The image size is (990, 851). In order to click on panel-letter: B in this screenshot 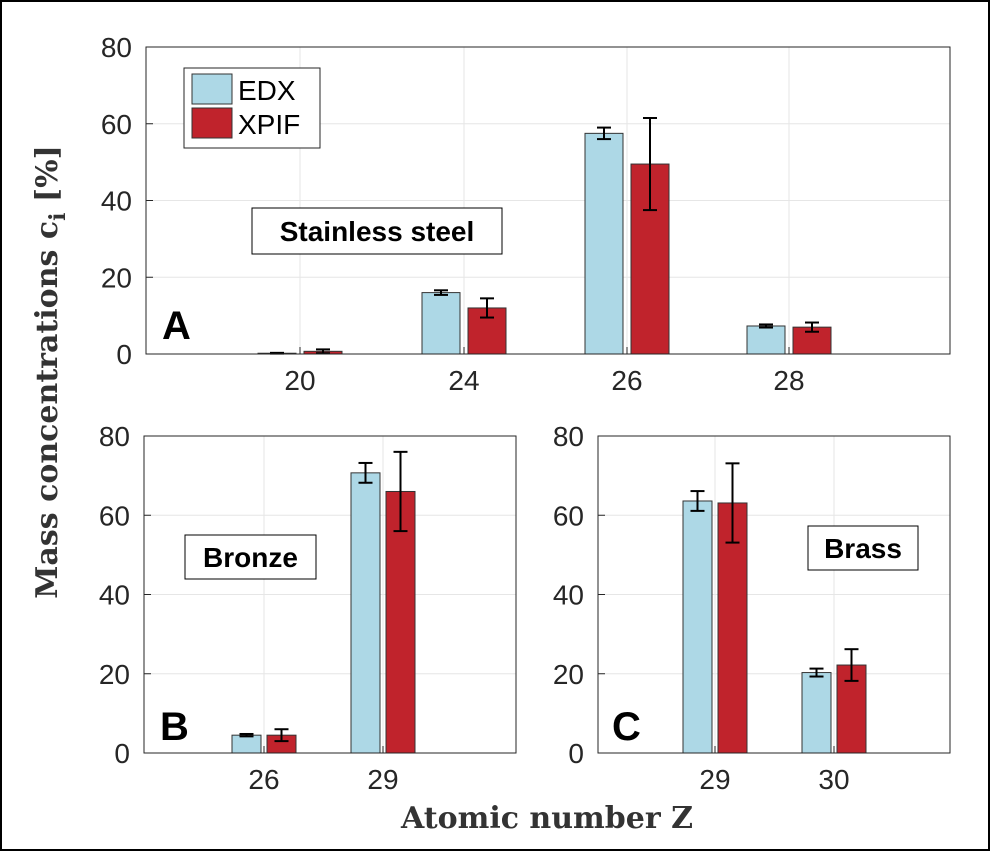, I will do `click(174, 727)`.